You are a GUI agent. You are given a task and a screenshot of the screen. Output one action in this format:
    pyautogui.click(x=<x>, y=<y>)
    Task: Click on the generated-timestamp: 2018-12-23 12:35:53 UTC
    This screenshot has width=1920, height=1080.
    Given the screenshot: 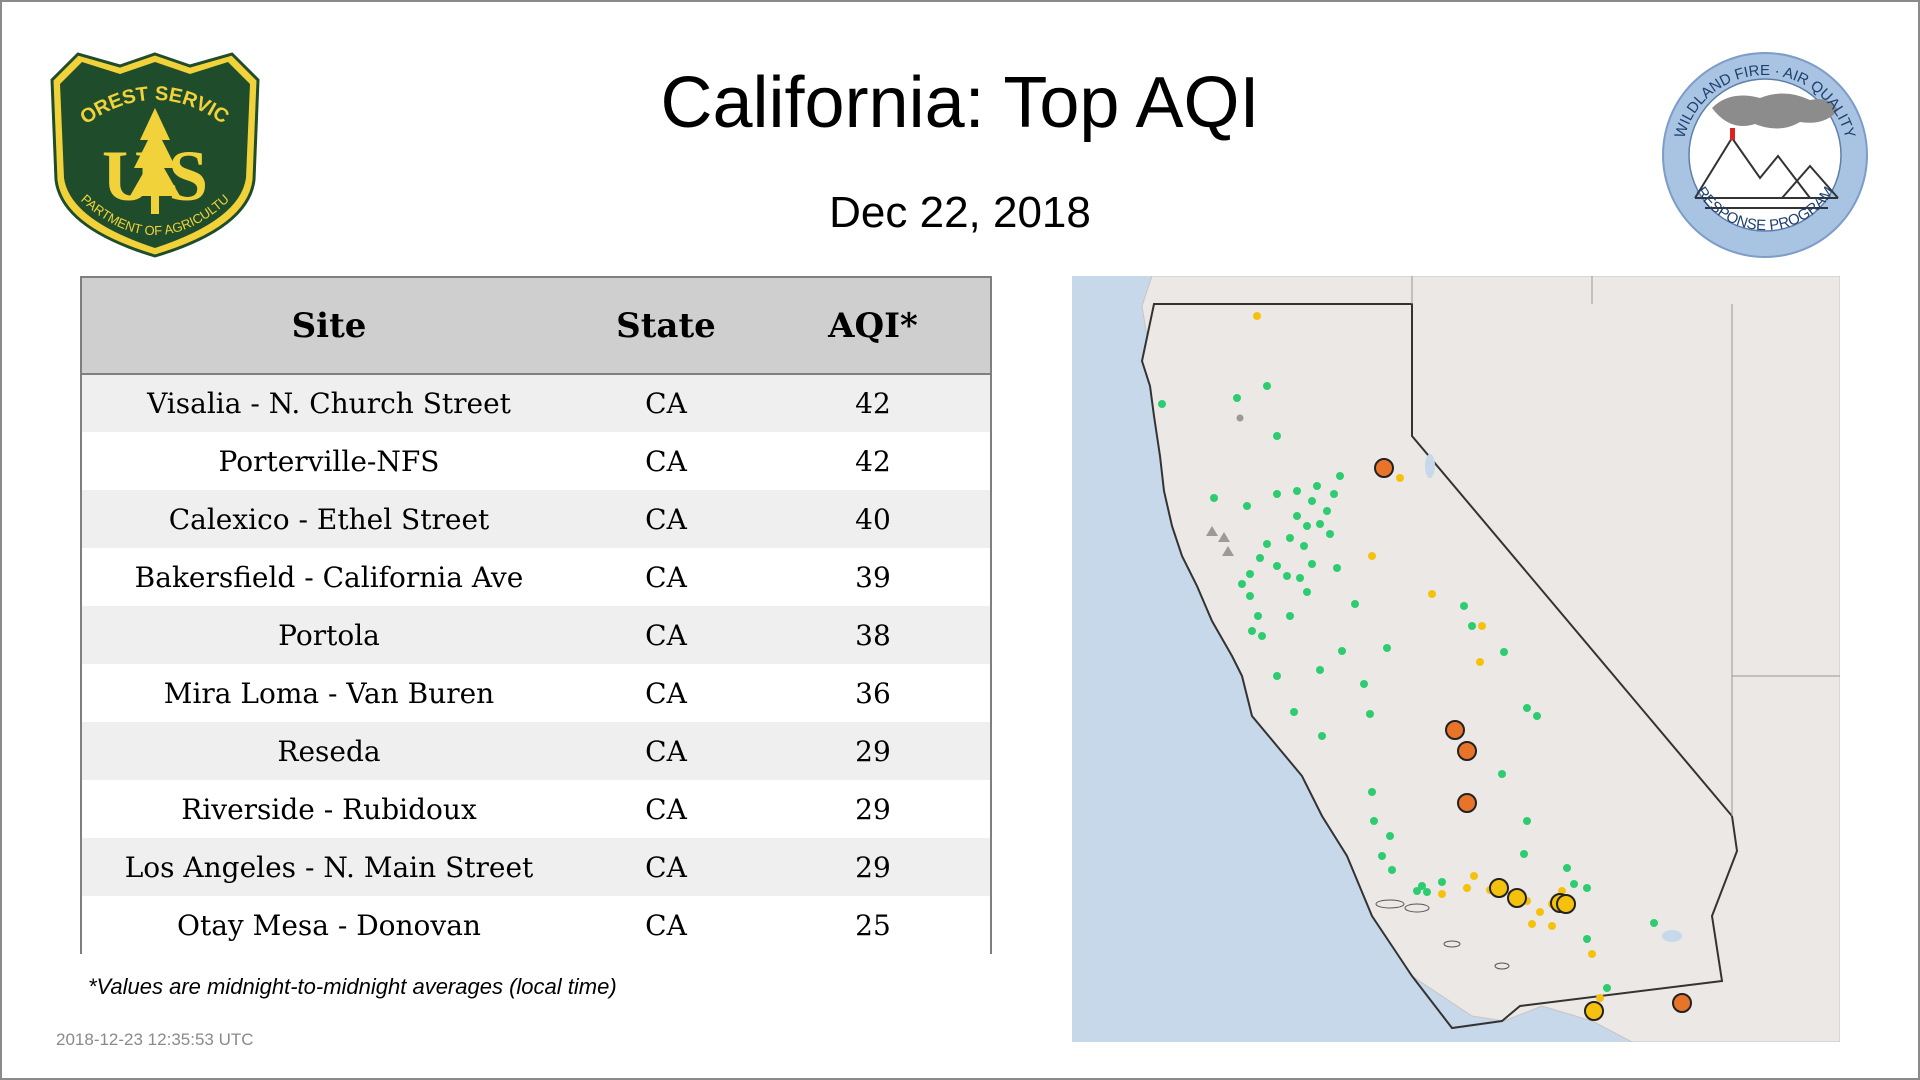 What is the action you would take?
    pyautogui.click(x=155, y=1039)
    